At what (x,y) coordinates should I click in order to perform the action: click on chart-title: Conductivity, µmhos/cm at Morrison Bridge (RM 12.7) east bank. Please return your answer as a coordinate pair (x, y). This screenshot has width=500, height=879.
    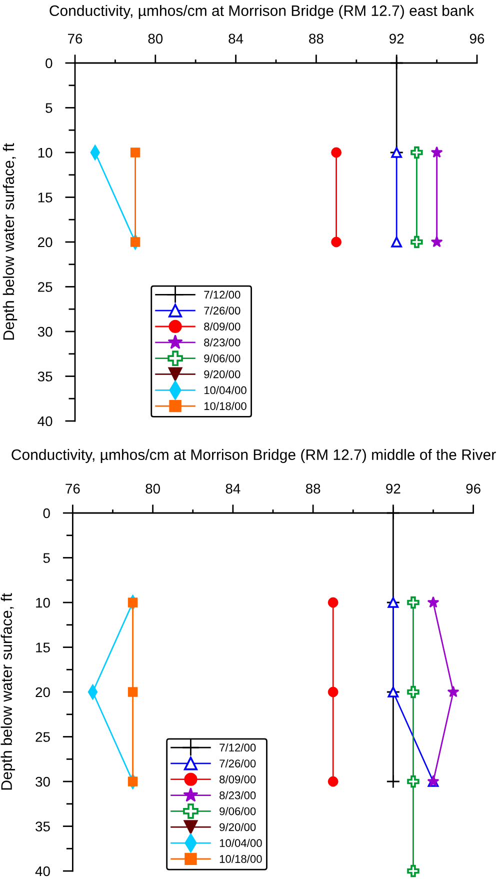
    Looking at the image, I should click on (262, 12).